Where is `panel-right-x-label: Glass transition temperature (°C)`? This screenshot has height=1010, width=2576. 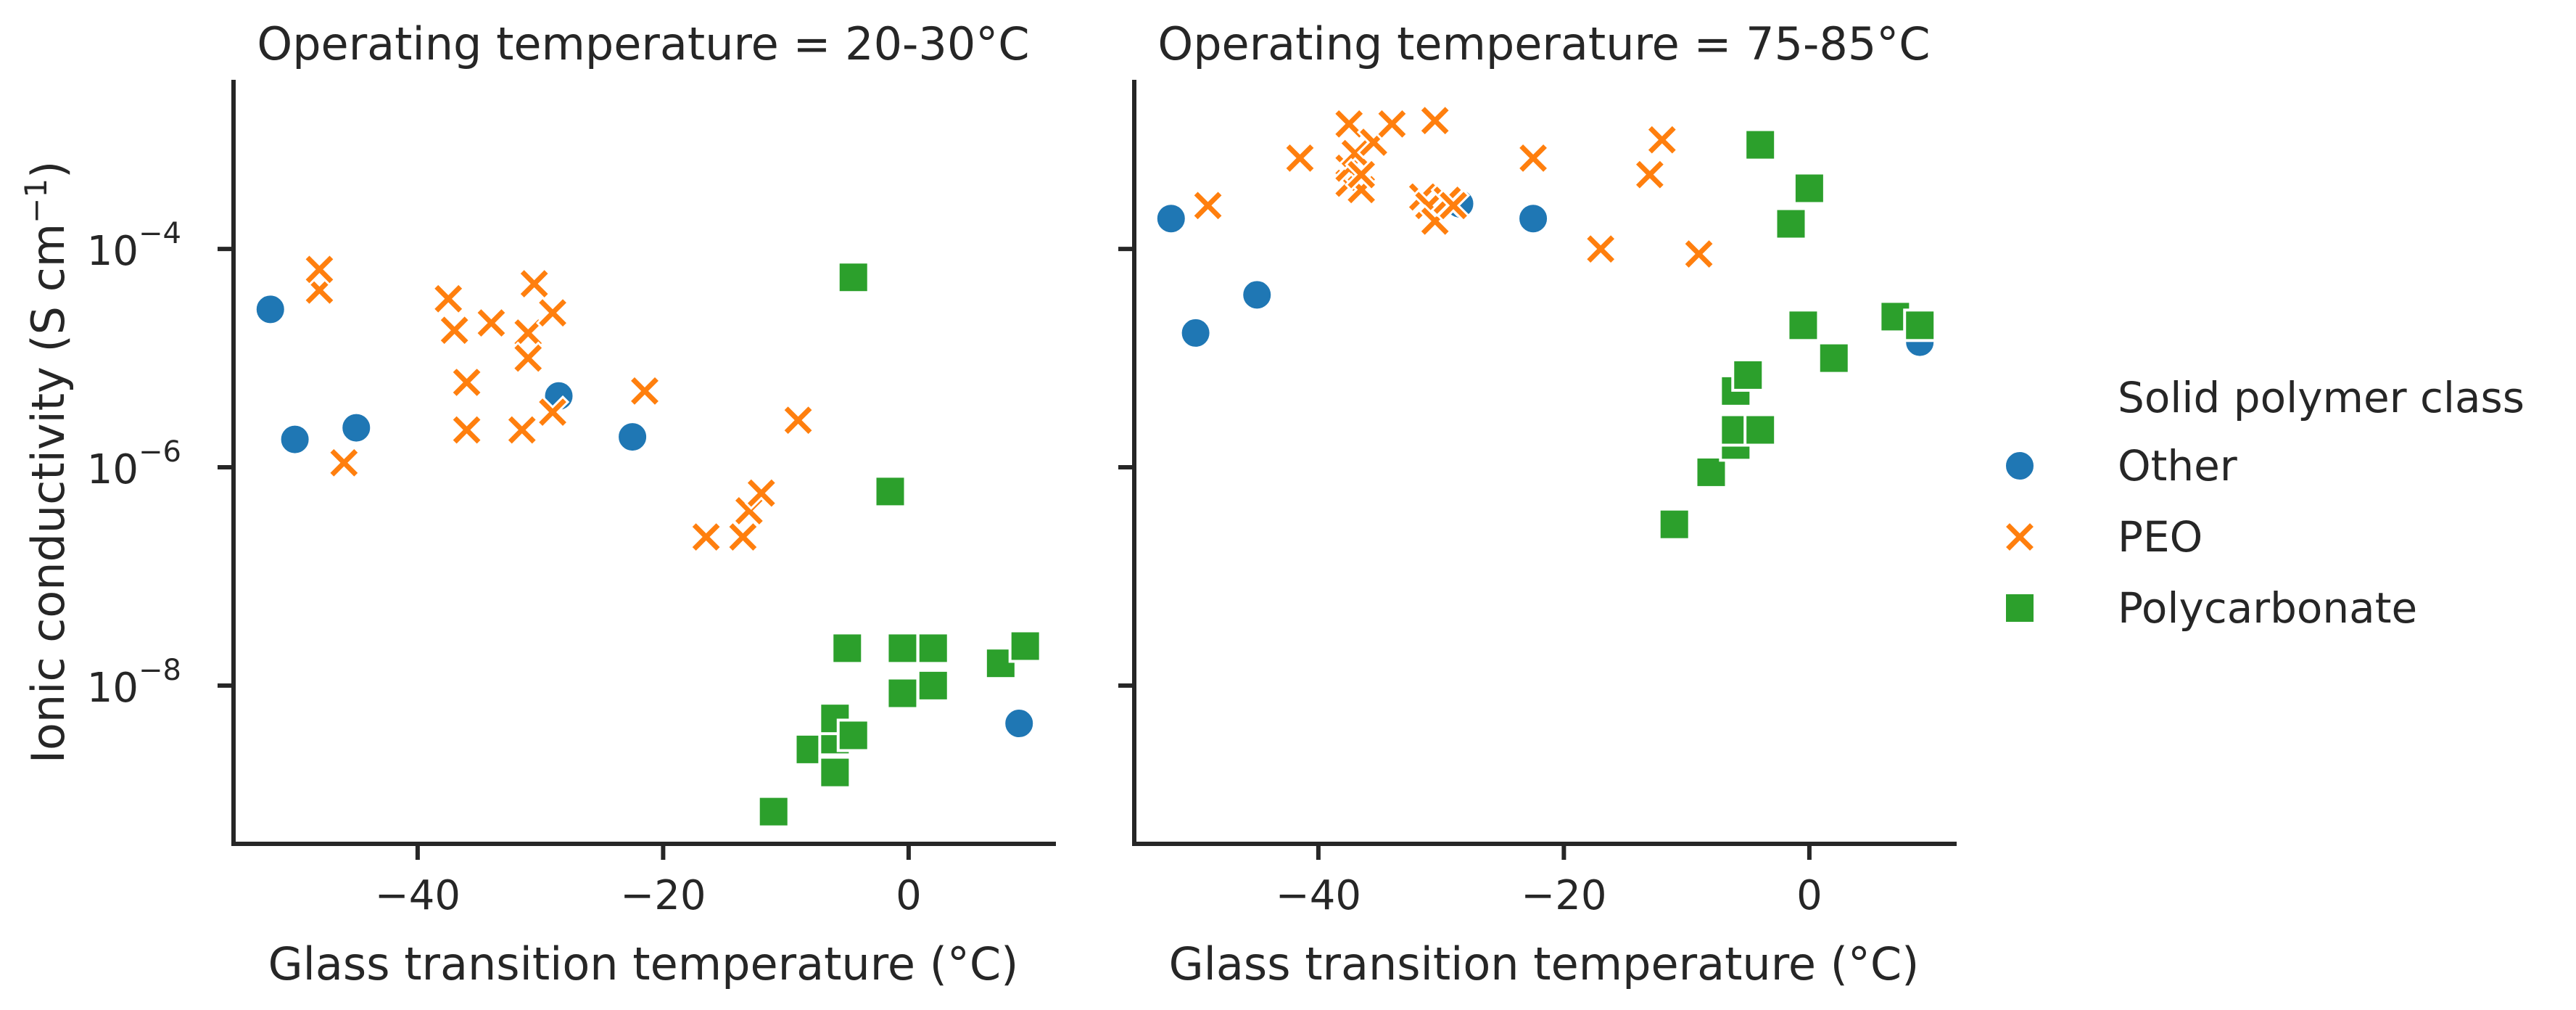 panel-right-x-label: Glass transition temperature (°C) is located at coordinates (1544, 963).